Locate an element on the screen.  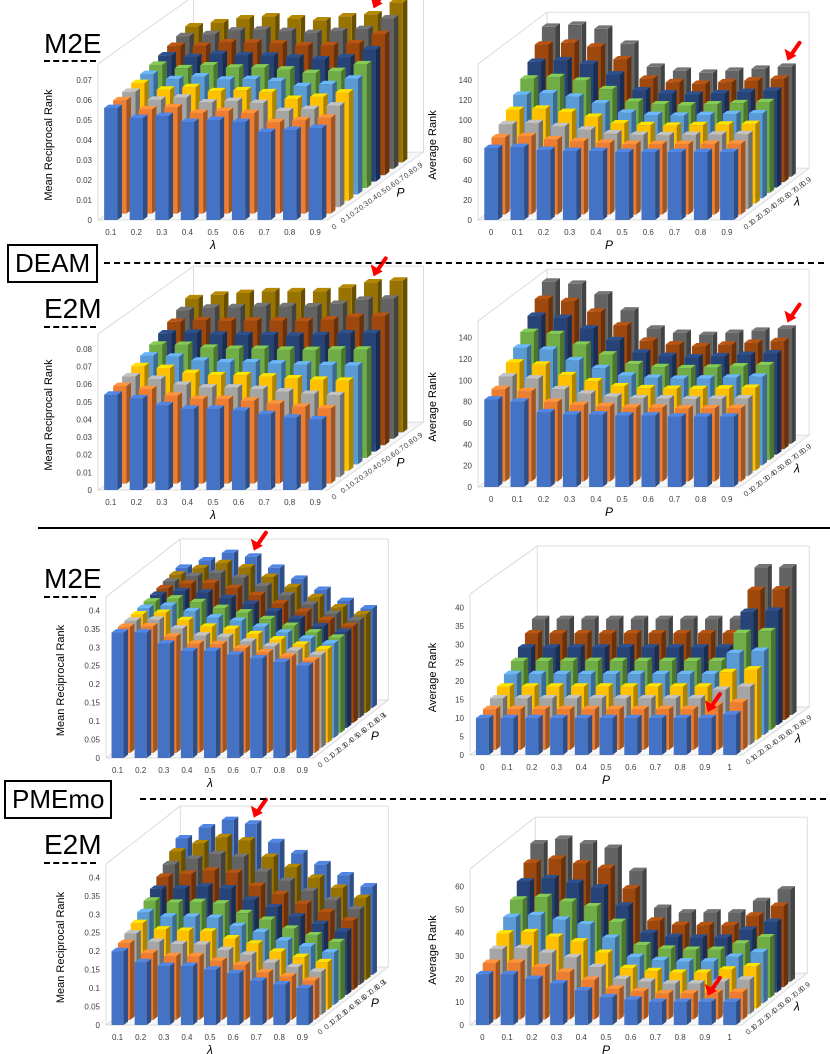
bar-0.2-0.1 is located at coordinates (532, 736).